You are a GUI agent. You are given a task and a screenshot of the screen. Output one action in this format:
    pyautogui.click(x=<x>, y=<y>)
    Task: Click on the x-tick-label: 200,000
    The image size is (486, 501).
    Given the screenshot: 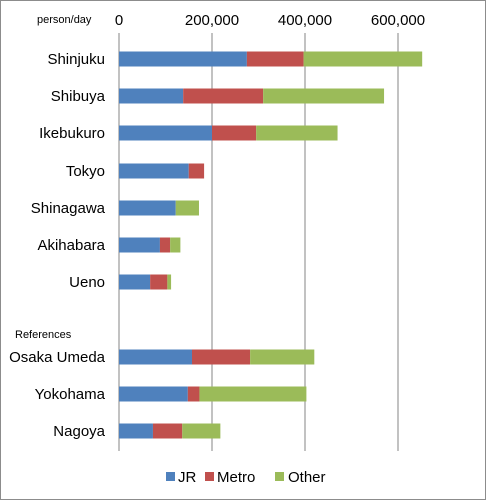 What is the action you would take?
    pyautogui.click(x=212, y=20)
    